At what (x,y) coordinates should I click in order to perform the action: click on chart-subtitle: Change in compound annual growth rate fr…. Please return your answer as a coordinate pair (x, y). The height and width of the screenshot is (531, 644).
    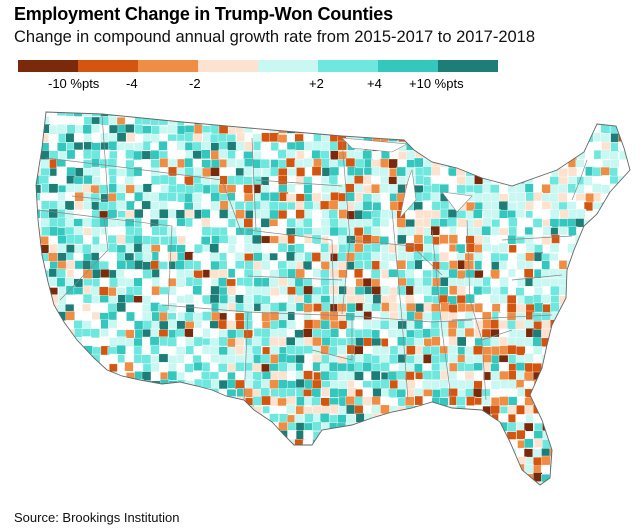
    Looking at the image, I should click on (275, 37).